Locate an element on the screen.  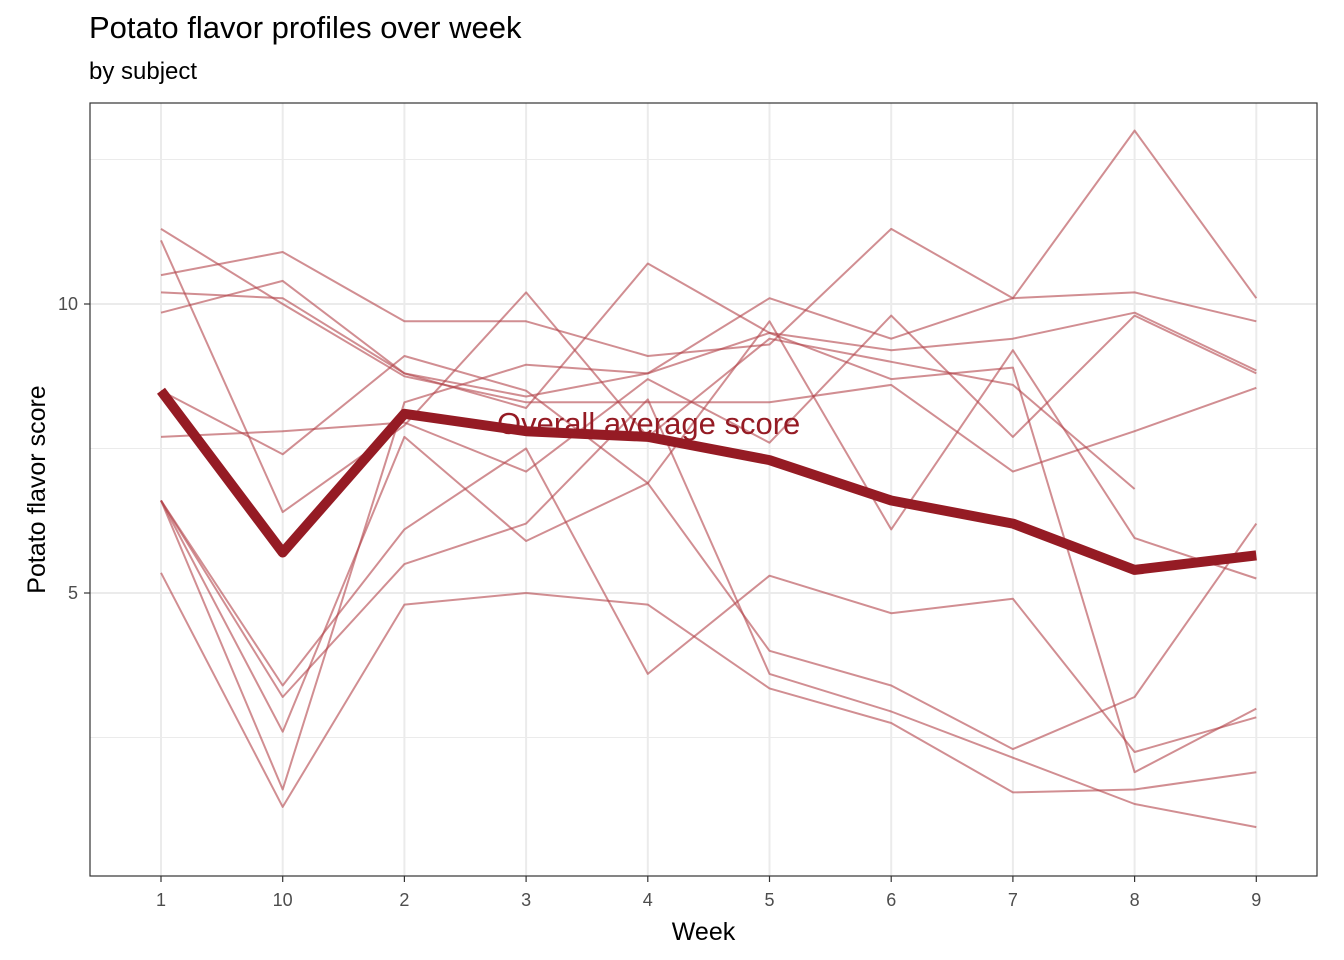
x-tick-label: 3 is located at coordinates (526, 900).